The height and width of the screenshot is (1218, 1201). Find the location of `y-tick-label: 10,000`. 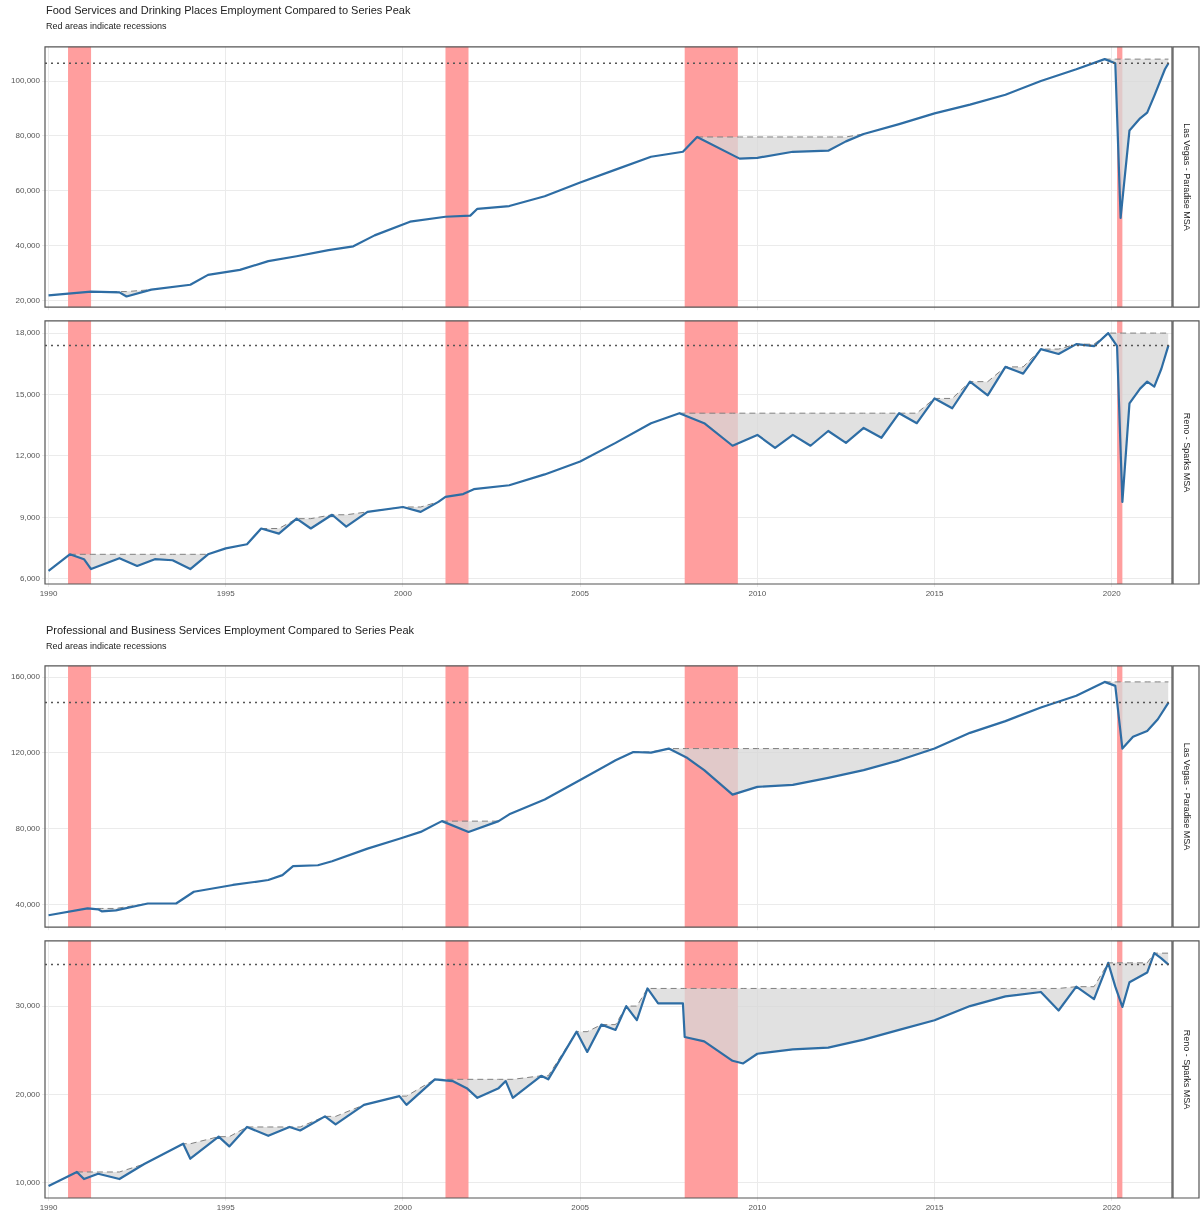

y-tick-label: 10,000 is located at coordinates (28, 1182).